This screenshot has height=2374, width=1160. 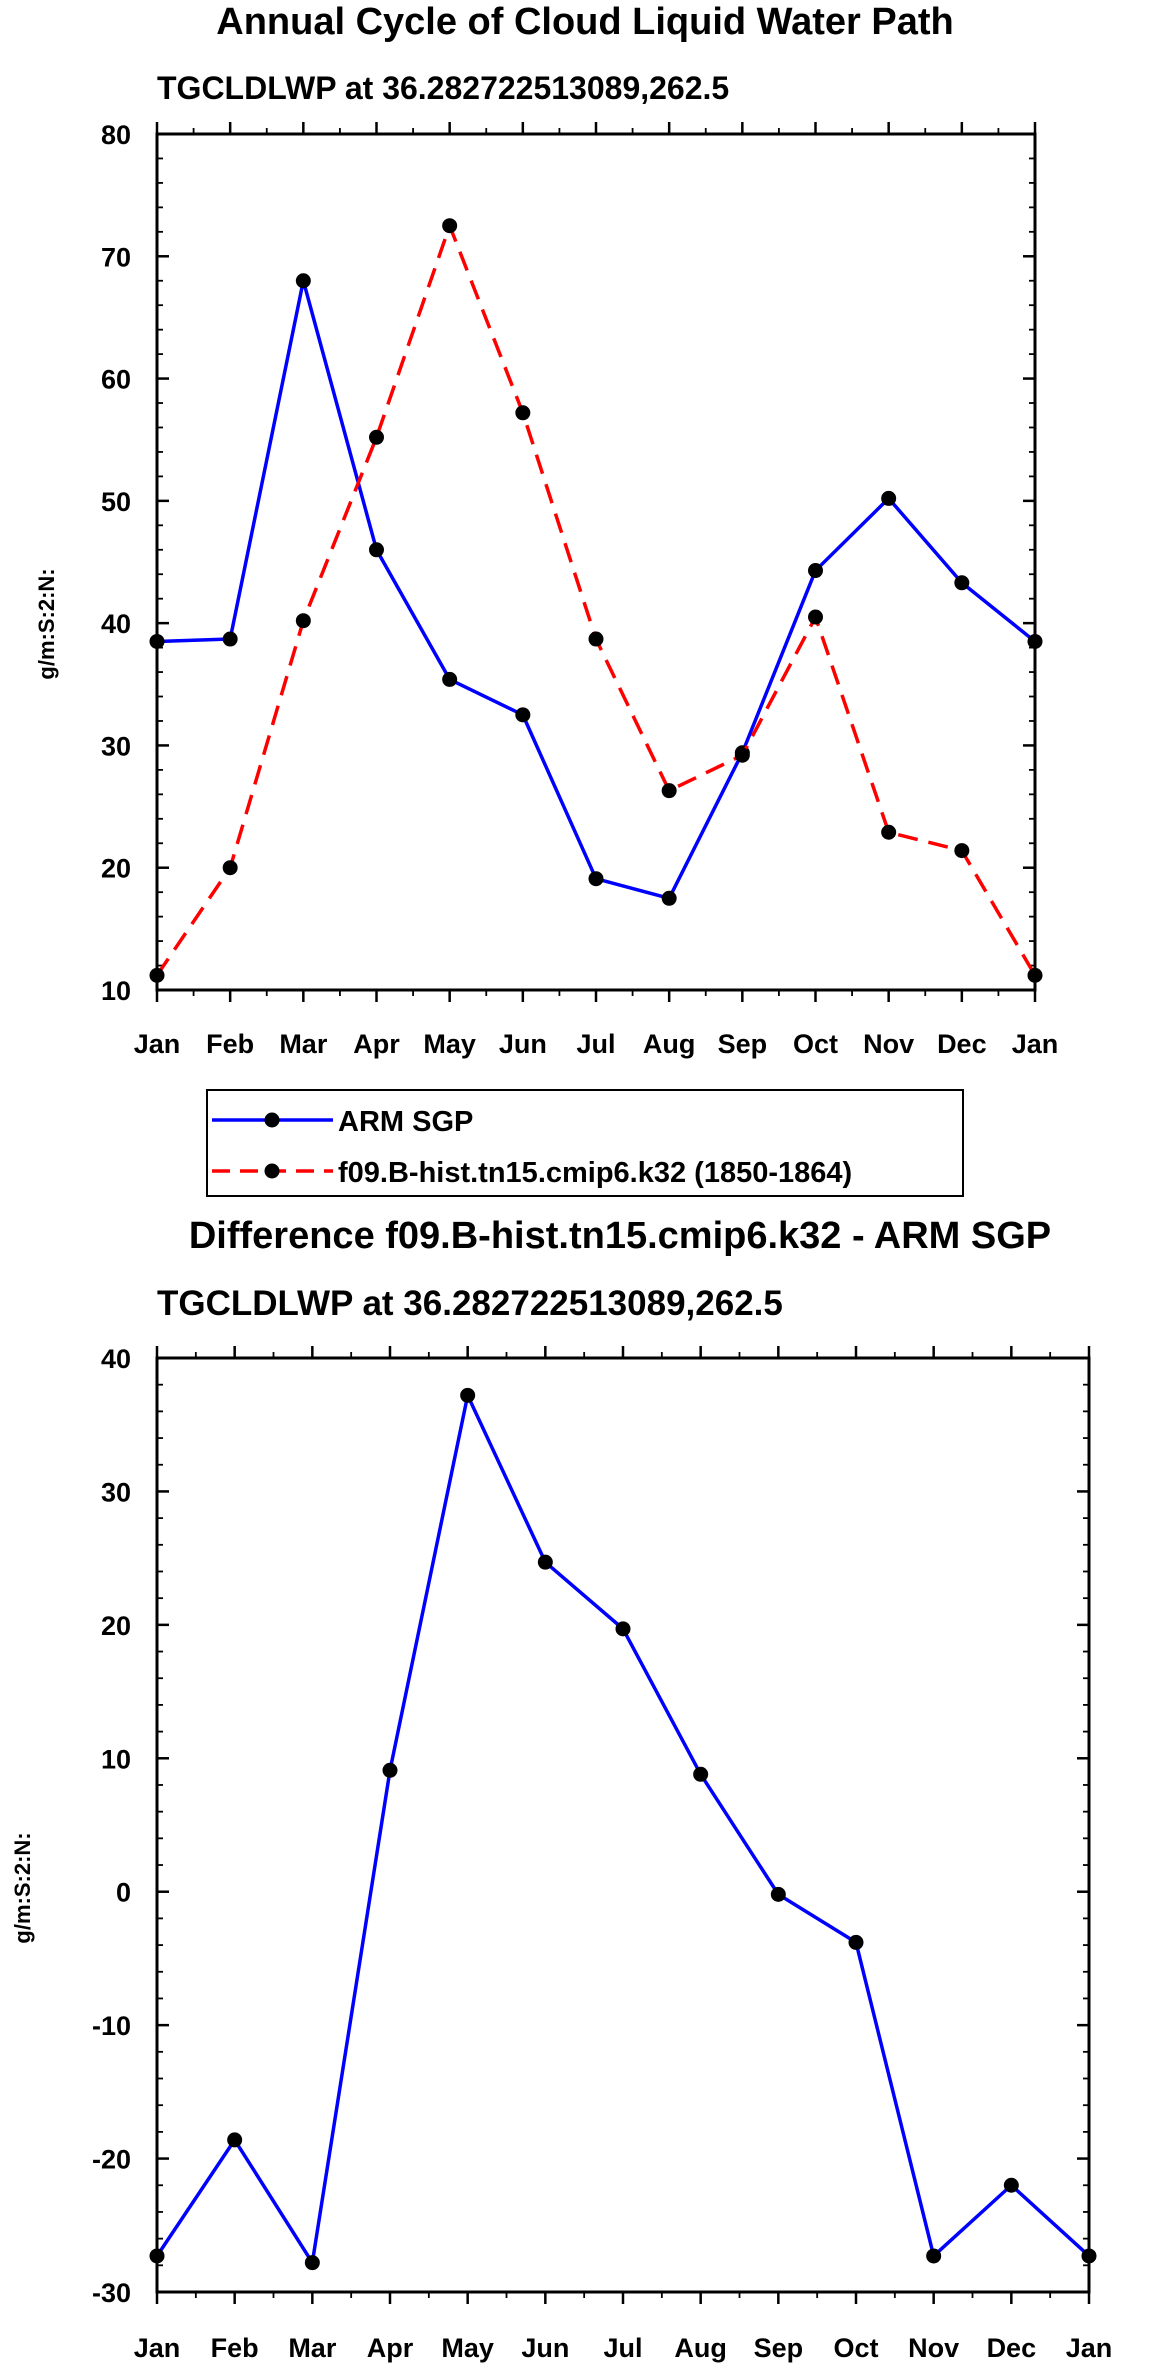 What do you see at coordinates (230, 1044) in the screenshot?
I see `chart-1-x-tick-label: Feb` at bounding box center [230, 1044].